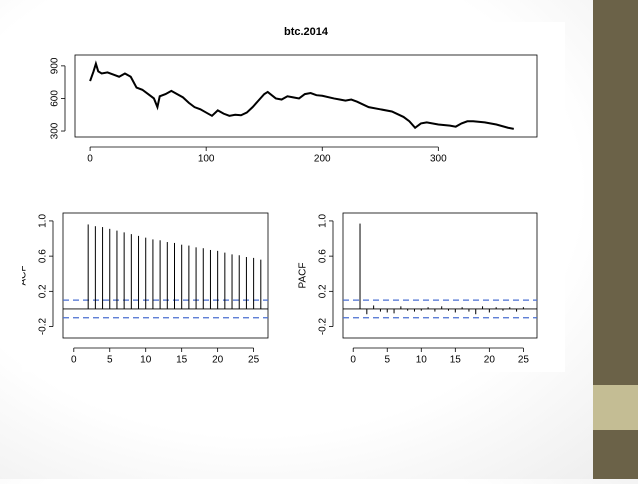  I want to click on y-tick-label: 600, so click(55, 98).